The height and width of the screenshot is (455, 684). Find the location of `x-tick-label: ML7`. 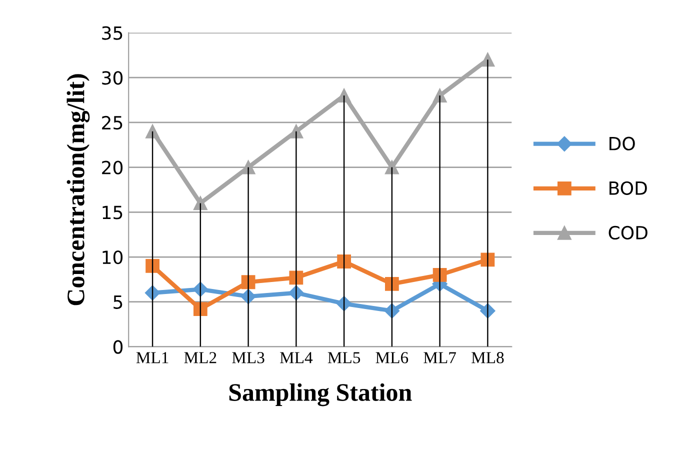

x-tick-label: ML7 is located at coordinates (440, 358).